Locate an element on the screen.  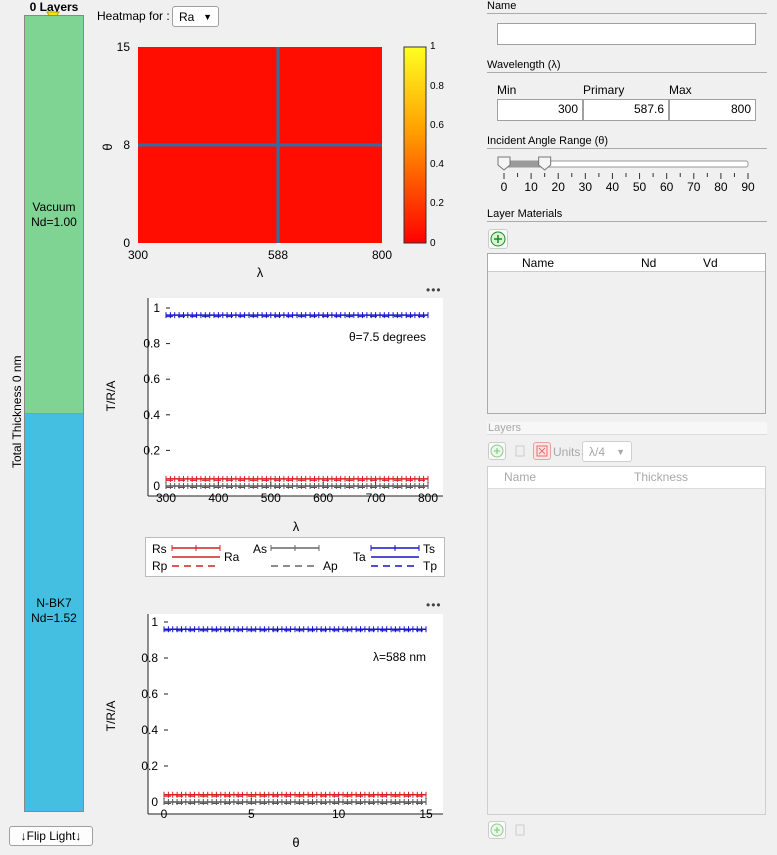
add-layer-button is located at coordinates (497, 451).